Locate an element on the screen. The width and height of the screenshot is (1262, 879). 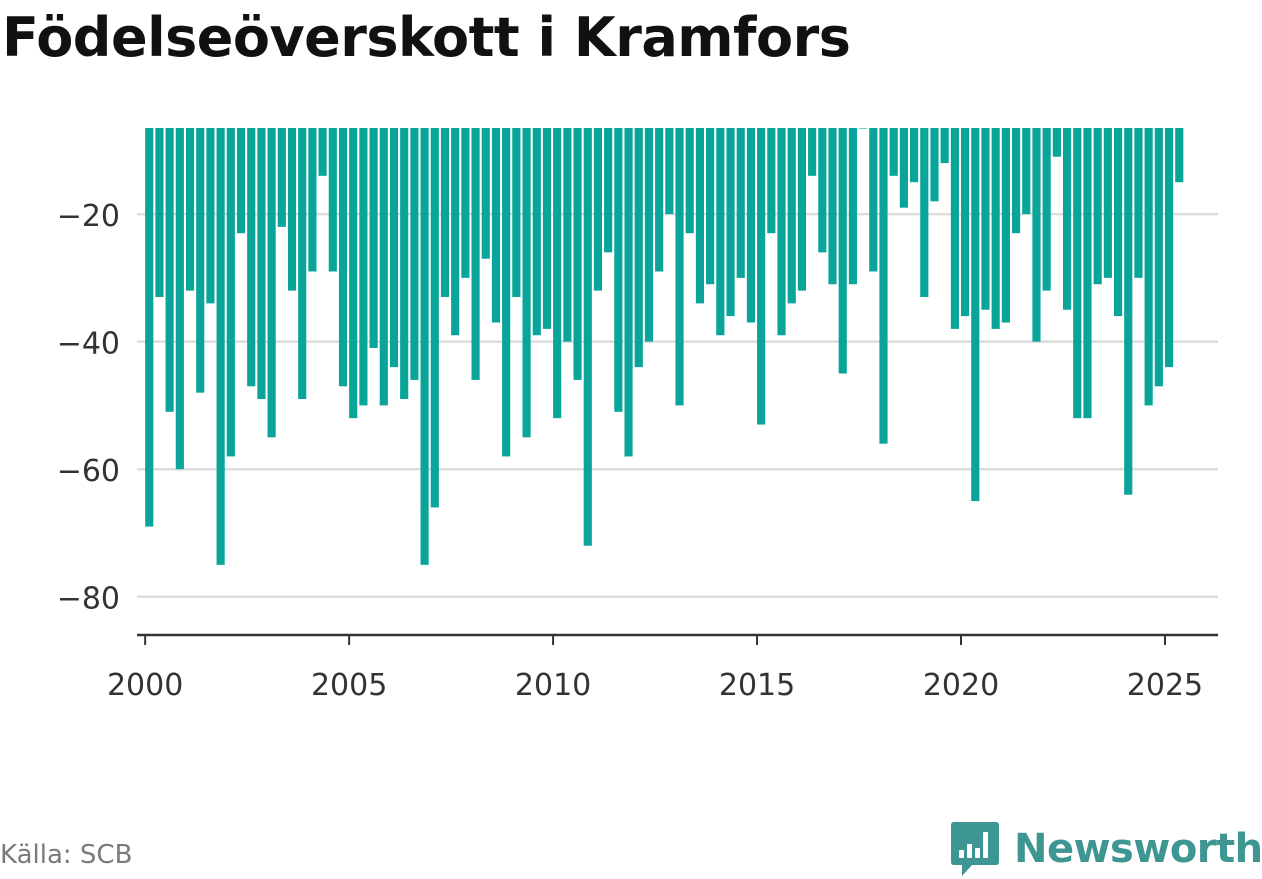
x-tick-label: 2010 is located at coordinates (553, 685).